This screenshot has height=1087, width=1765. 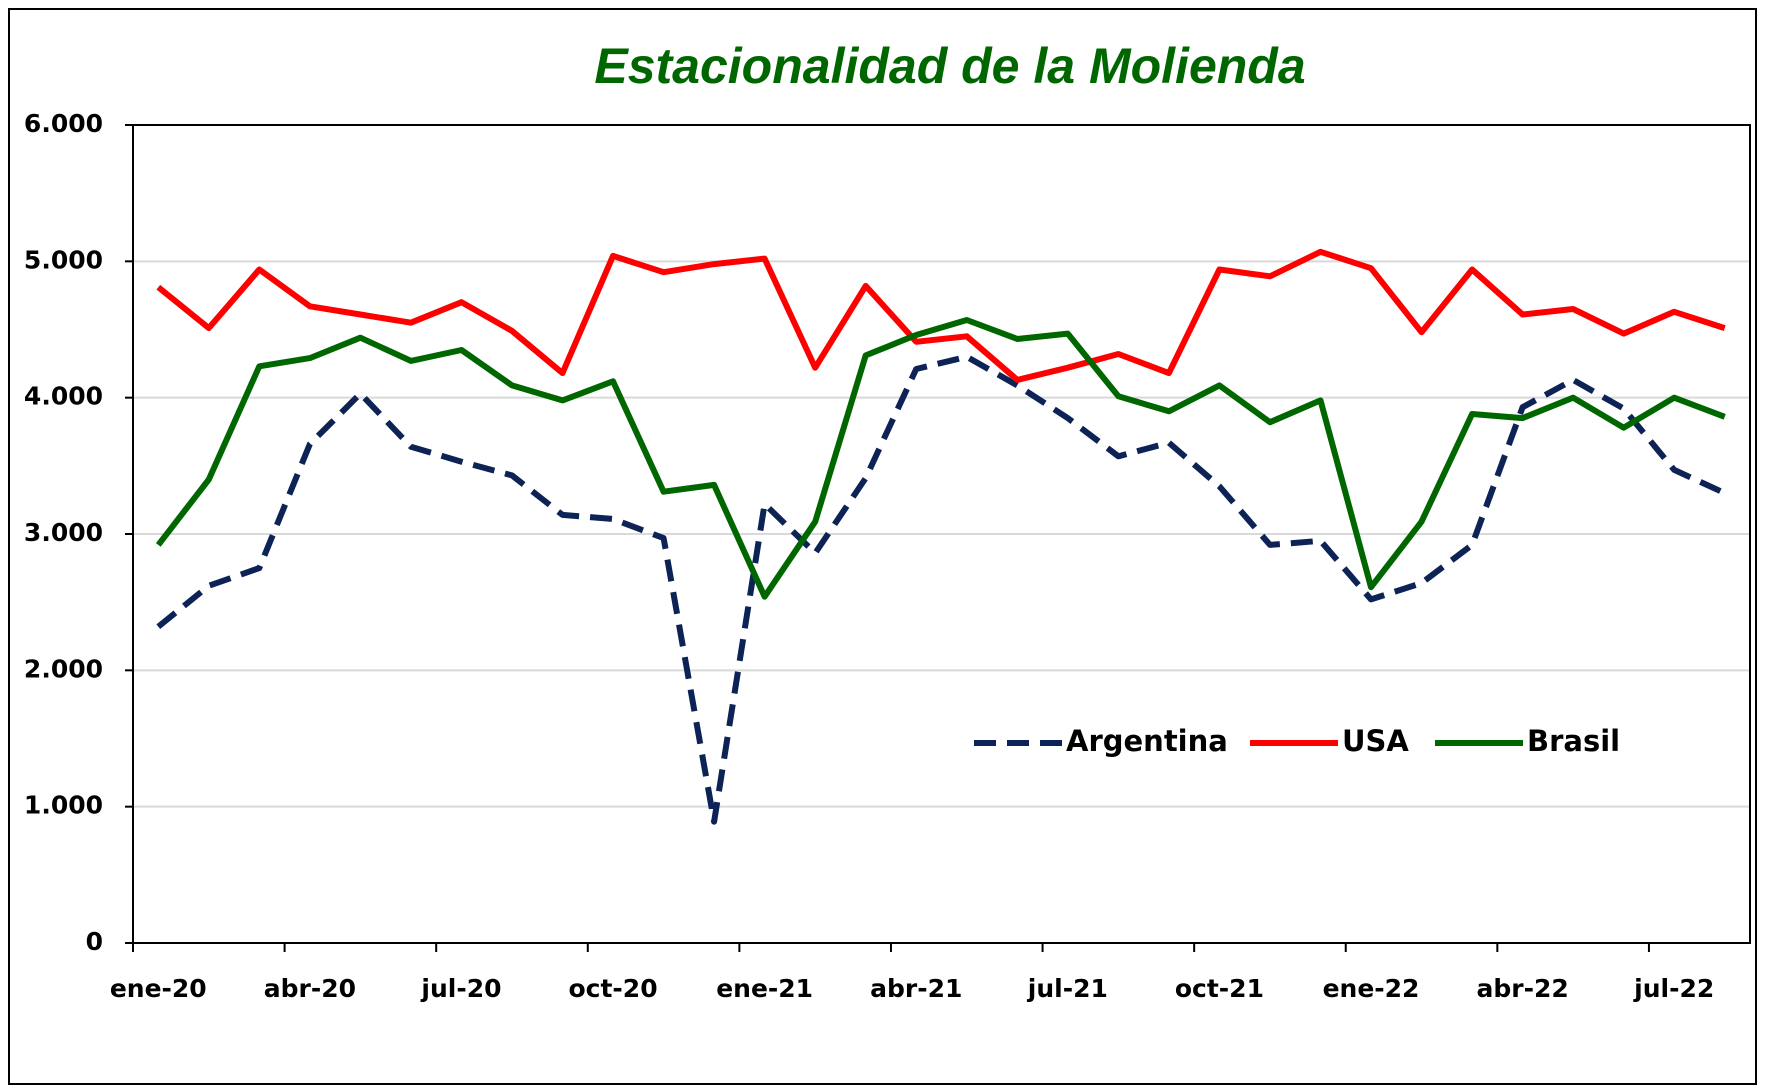 I want to click on x-tick-label: oct-21, so click(x=1219, y=988).